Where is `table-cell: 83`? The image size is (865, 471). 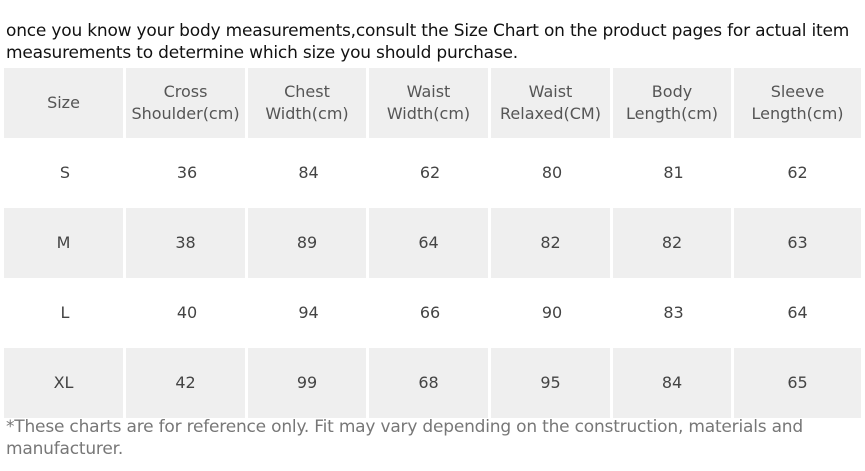
table-cell: 83 is located at coordinates (673, 312).